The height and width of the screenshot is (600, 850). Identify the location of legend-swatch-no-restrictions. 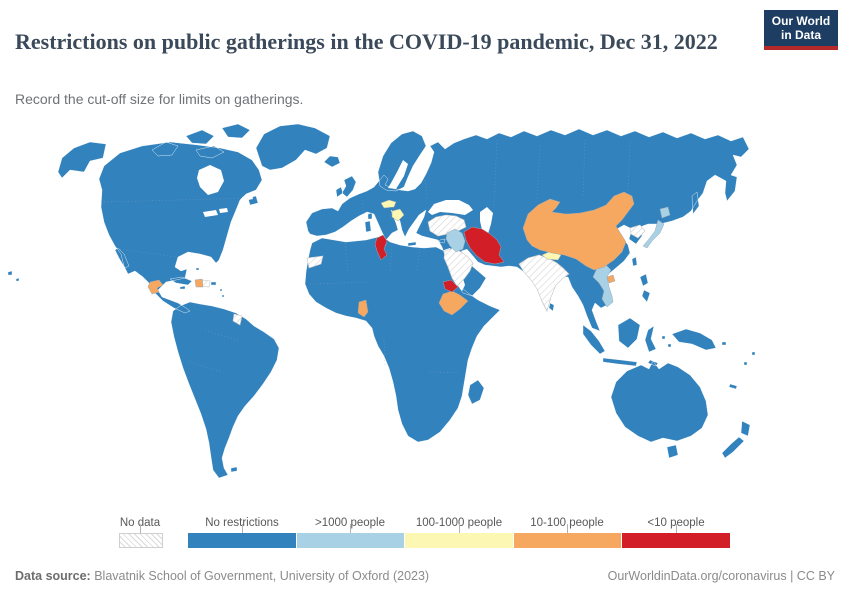
(242, 540).